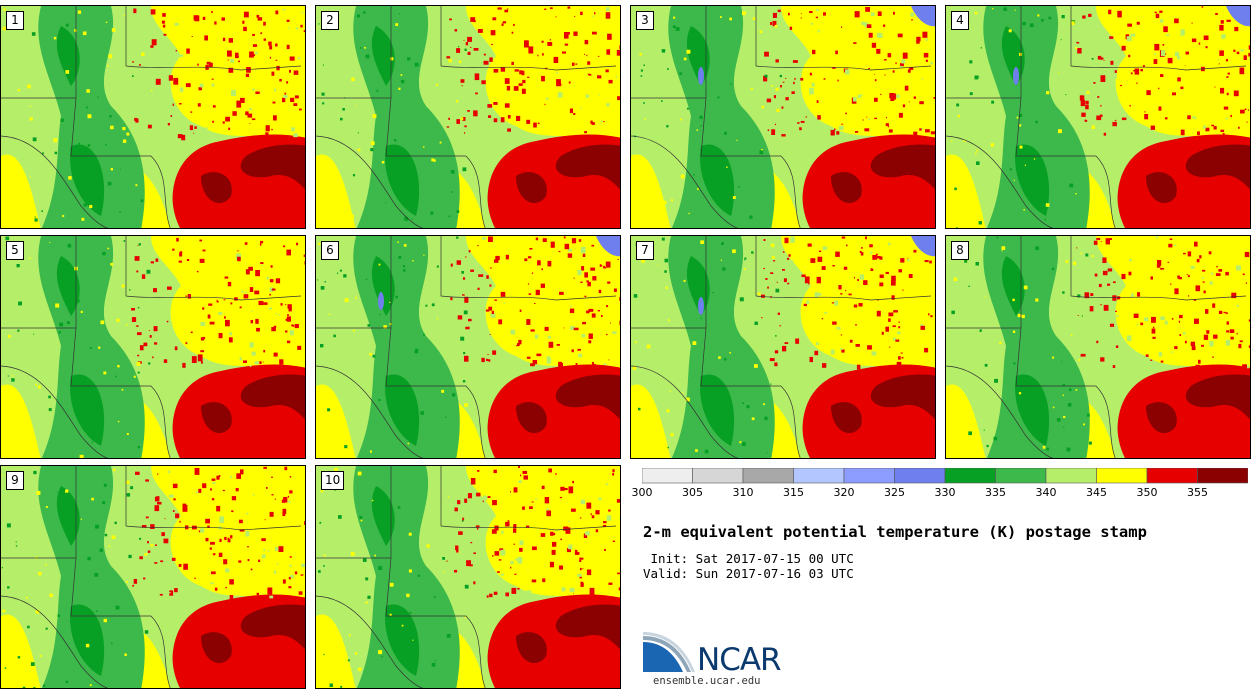 Image resolution: width=1260 pixels, height=689 pixels. I want to click on colorbar, so click(945, 476).